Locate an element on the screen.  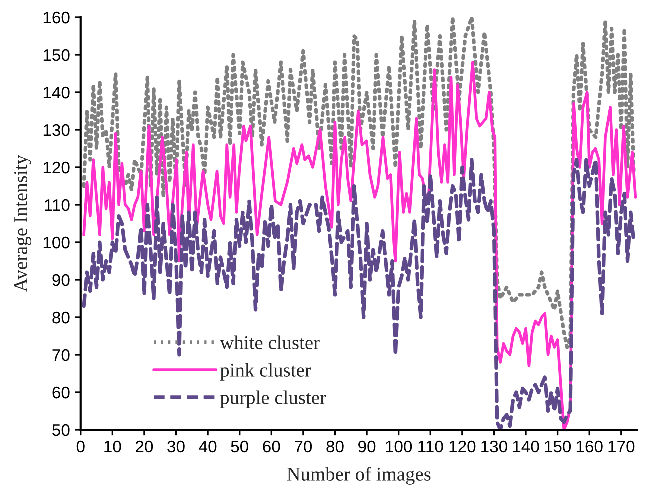
y-tick-label: 150 is located at coordinates (57, 55).